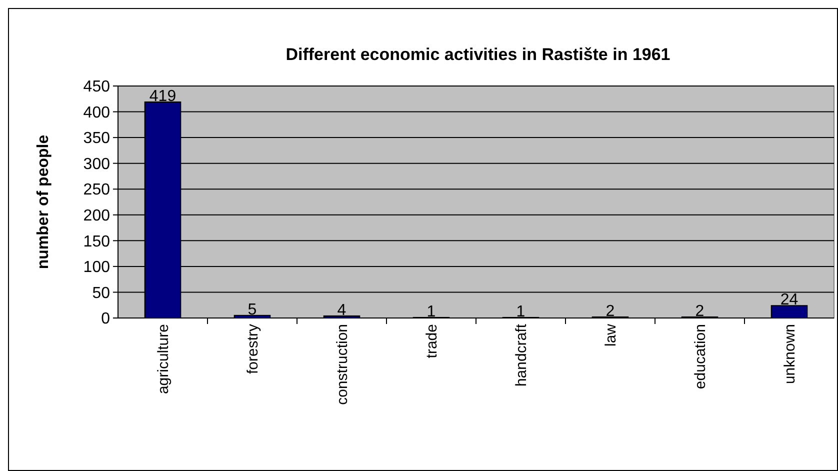 This screenshot has width=838, height=471. What do you see at coordinates (96, 267) in the screenshot?
I see `y-tick-label: 100` at bounding box center [96, 267].